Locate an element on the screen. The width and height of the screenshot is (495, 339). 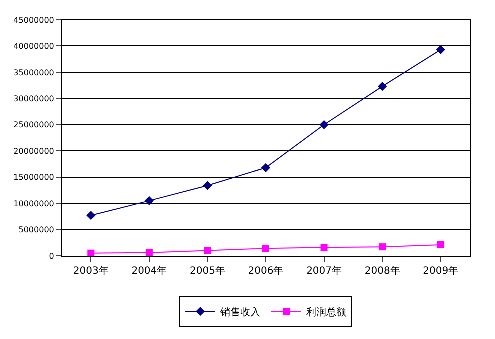
y-tick-label: 5000000 is located at coordinates (36, 230).